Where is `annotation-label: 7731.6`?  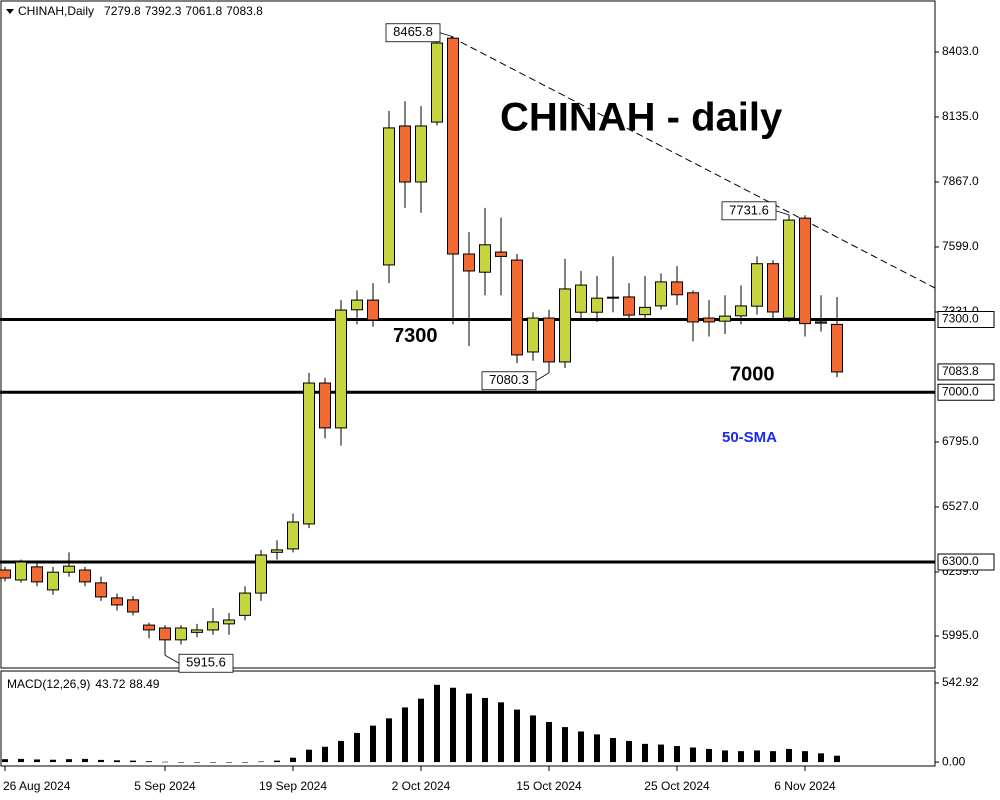 annotation-label: 7731.6 is located at coordinates (749, 209).